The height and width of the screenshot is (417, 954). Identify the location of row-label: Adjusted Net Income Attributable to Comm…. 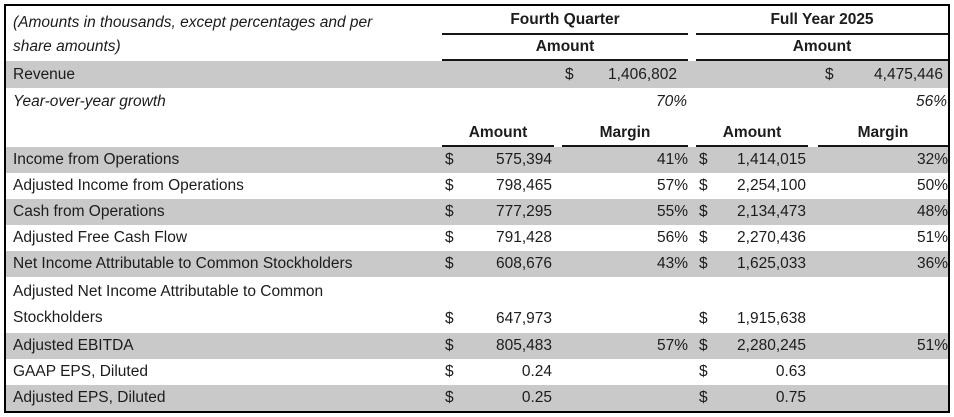
(168, 304).